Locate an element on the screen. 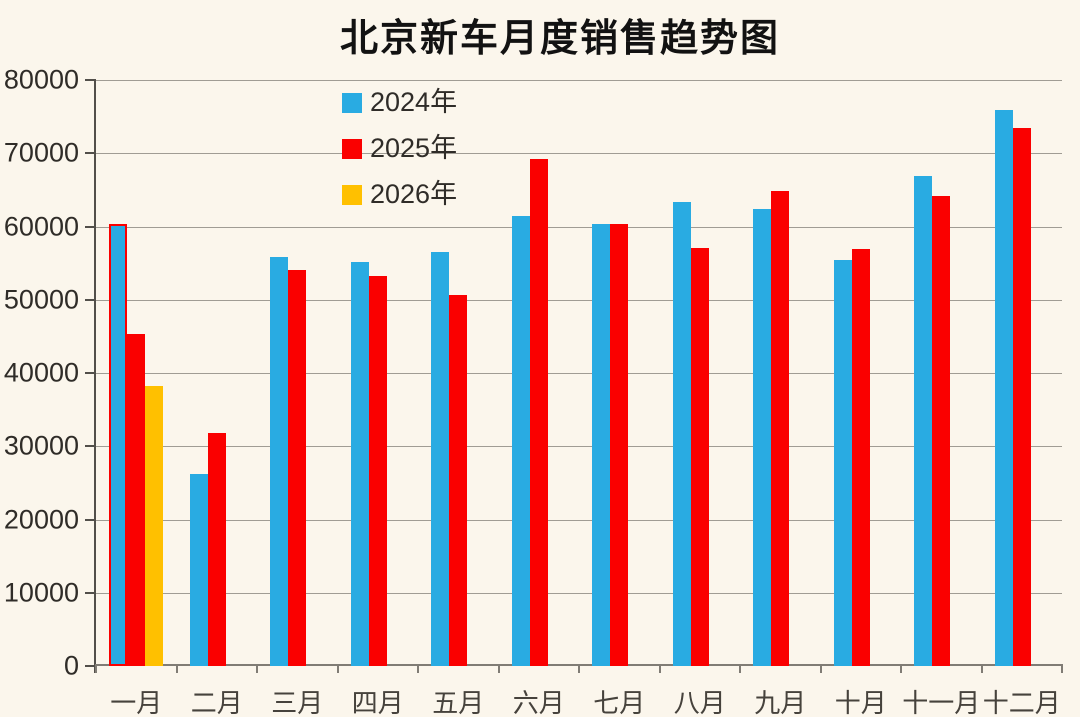 The image size is (1080, 717). bar-slot-s2-m11 is located at coordinates (959, 373).